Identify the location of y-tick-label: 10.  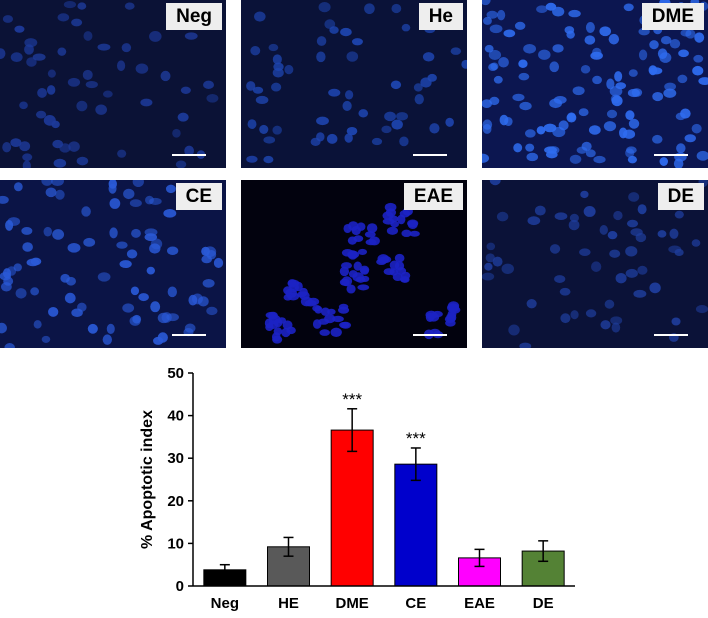
(175, 543).